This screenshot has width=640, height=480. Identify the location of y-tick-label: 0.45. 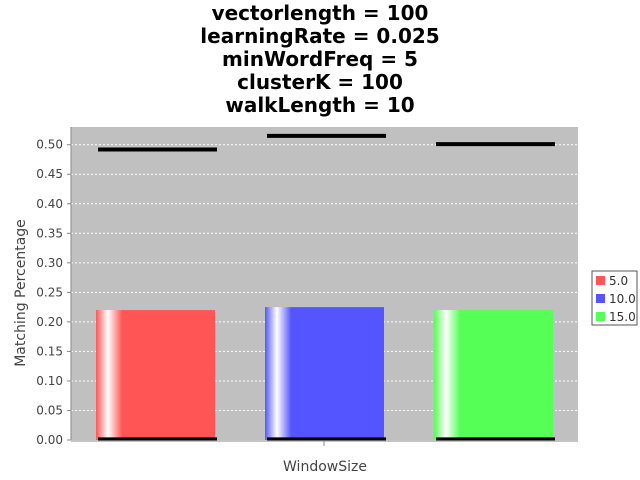
(49, 174).